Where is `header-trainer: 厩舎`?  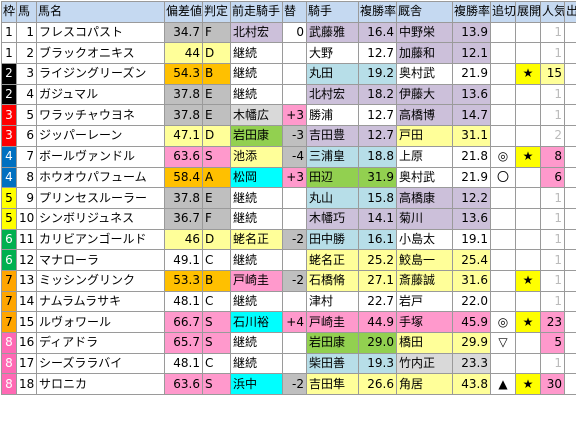
header-trainer: 厩舎 is located at coordinates (425, 12).